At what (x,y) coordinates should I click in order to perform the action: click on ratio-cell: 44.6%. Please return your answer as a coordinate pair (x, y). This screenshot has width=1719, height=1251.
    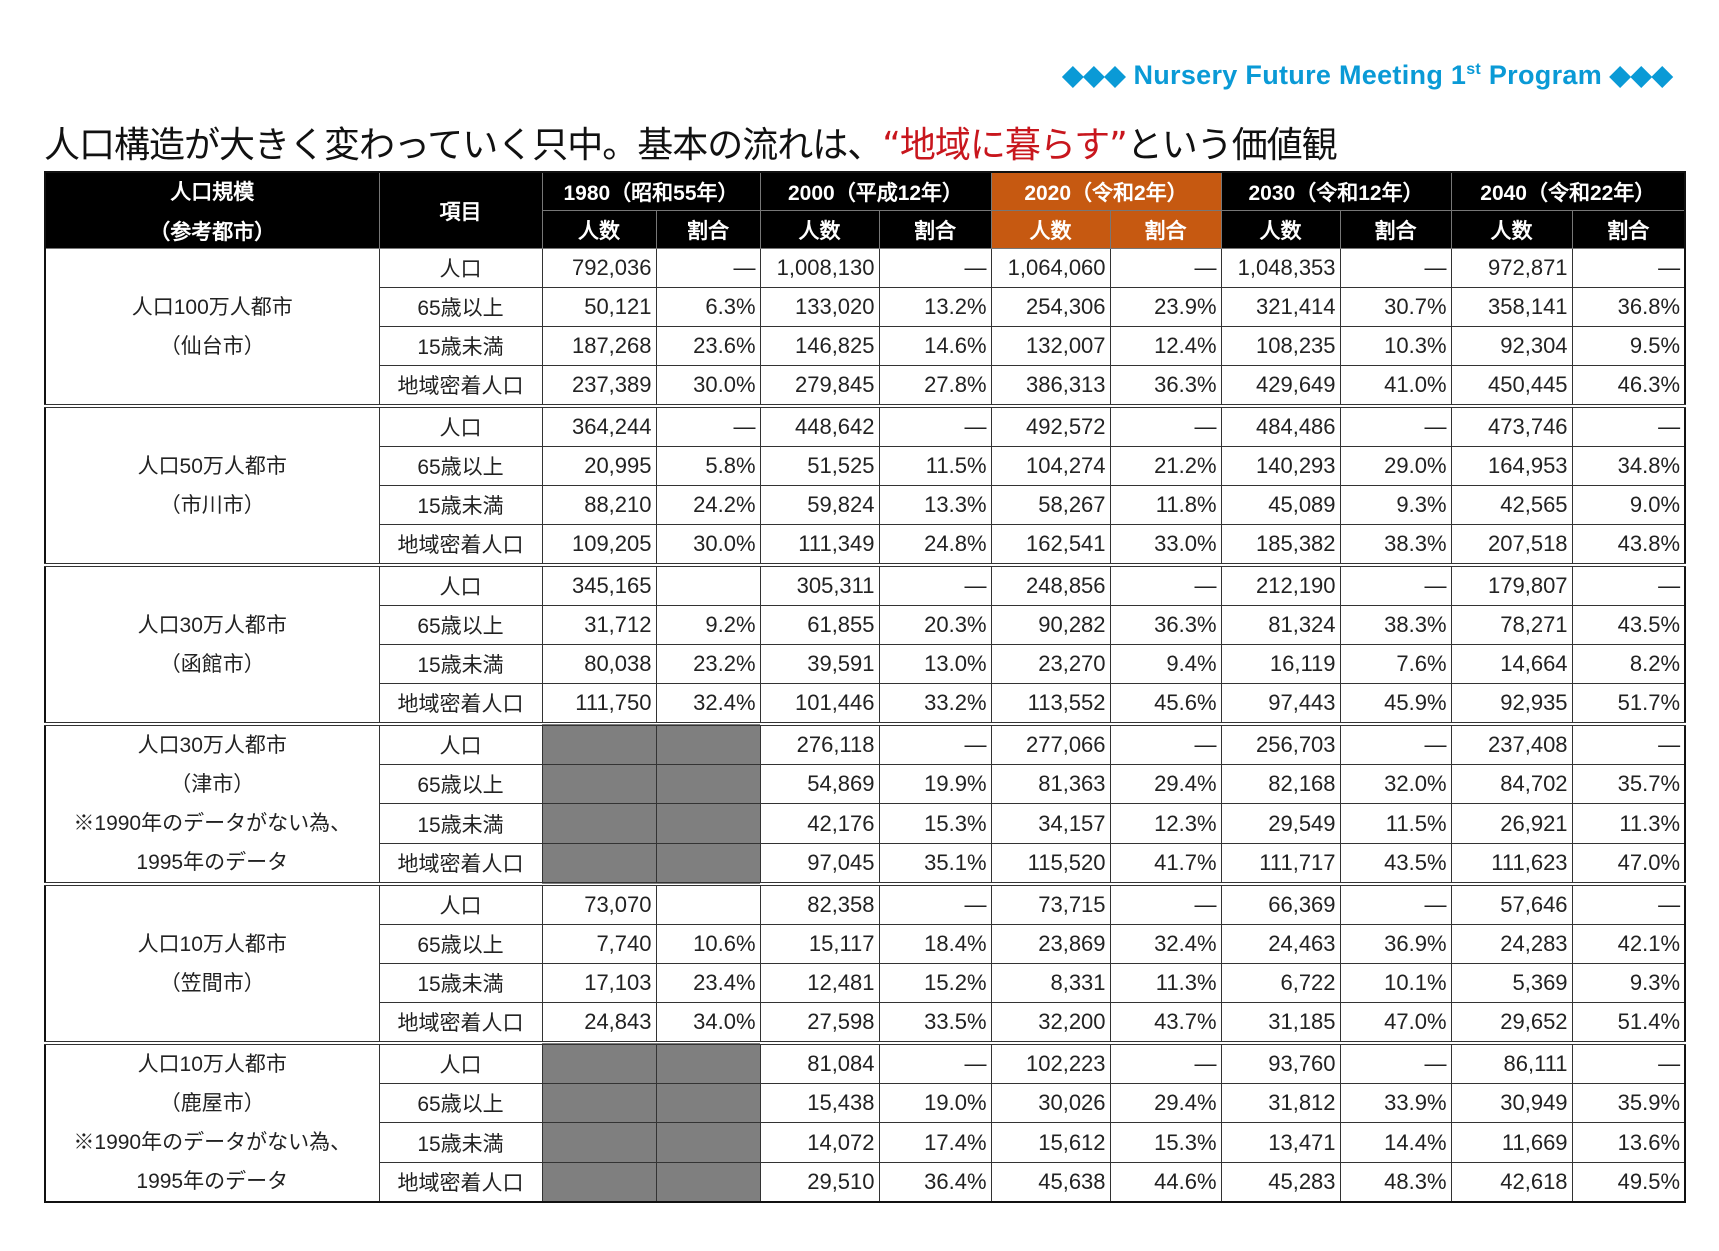
    Looking at the image, I should click on (1165, 1182).